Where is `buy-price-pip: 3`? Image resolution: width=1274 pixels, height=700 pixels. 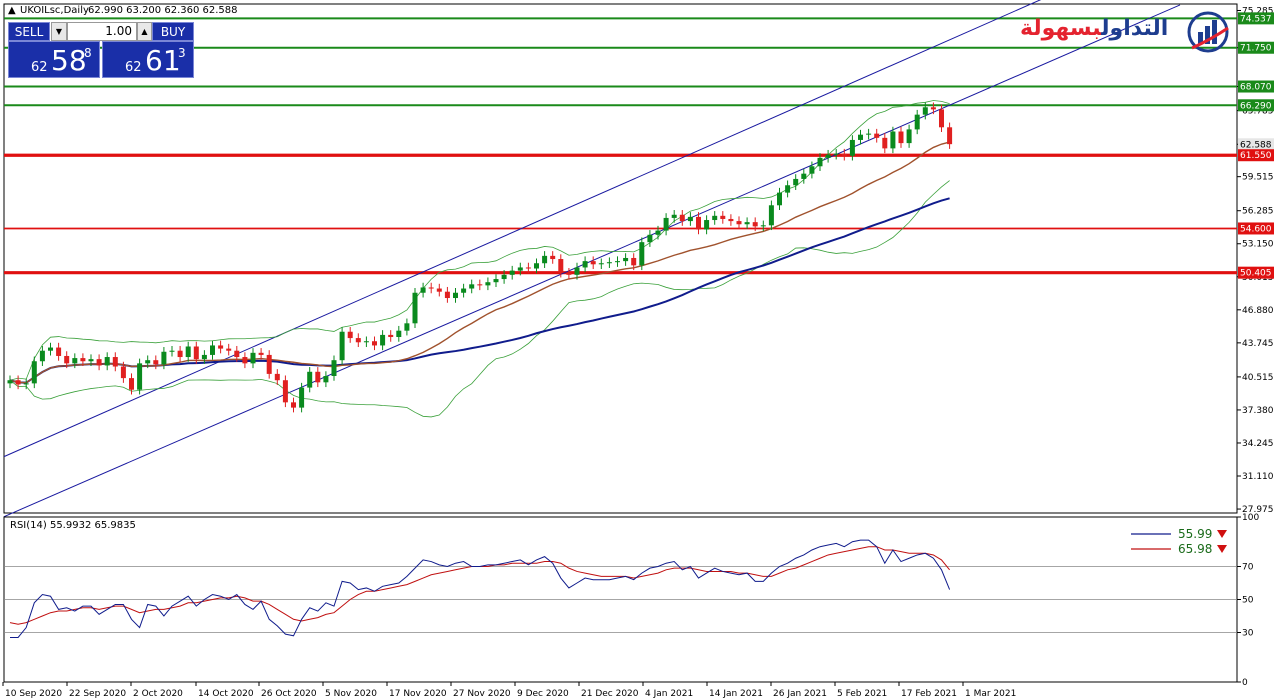
buy-price-pip: 3 is located at coordinates (182, 53).